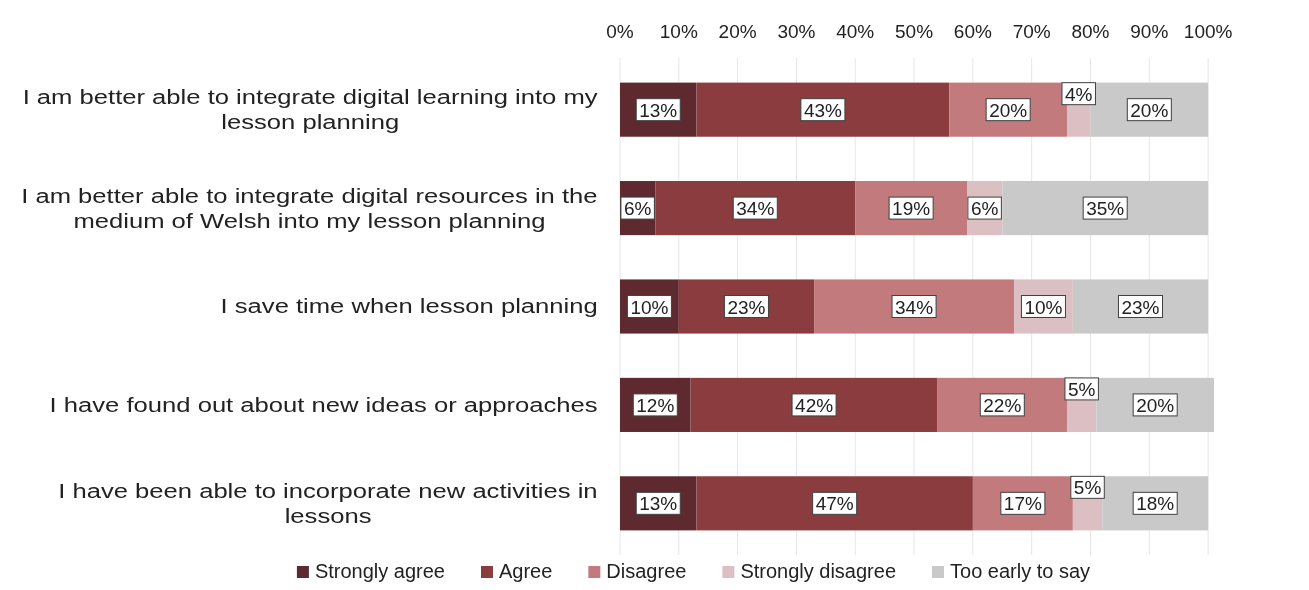 The width and height of the screenshot is (1309, 590). Describe the element at coordinates (914, 31) in the screenshot. I see `x-tick-label: 50%` at that location.